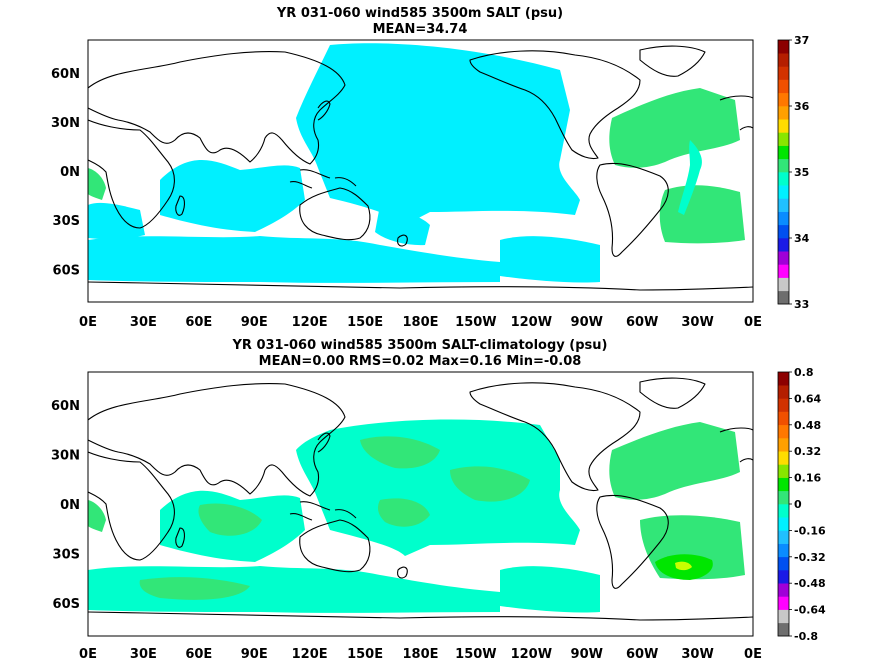 This screenshot has height=663, width=884. I want to click on x-tick-label: 120W, so click(531, 654).